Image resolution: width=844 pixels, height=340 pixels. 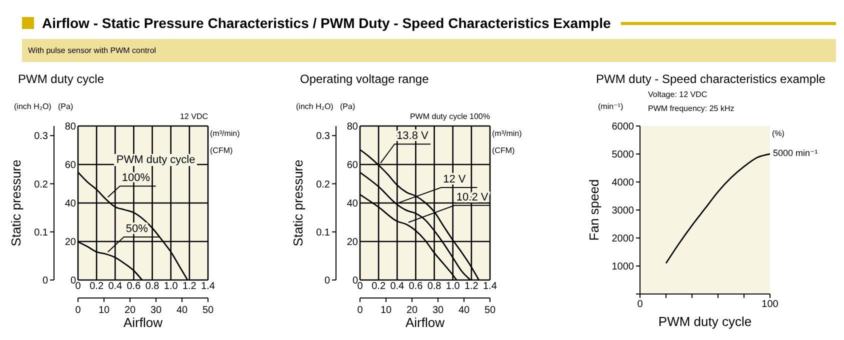 I want to click on x-axis-title: PWM duty cycle, so click(x=705, y=321).